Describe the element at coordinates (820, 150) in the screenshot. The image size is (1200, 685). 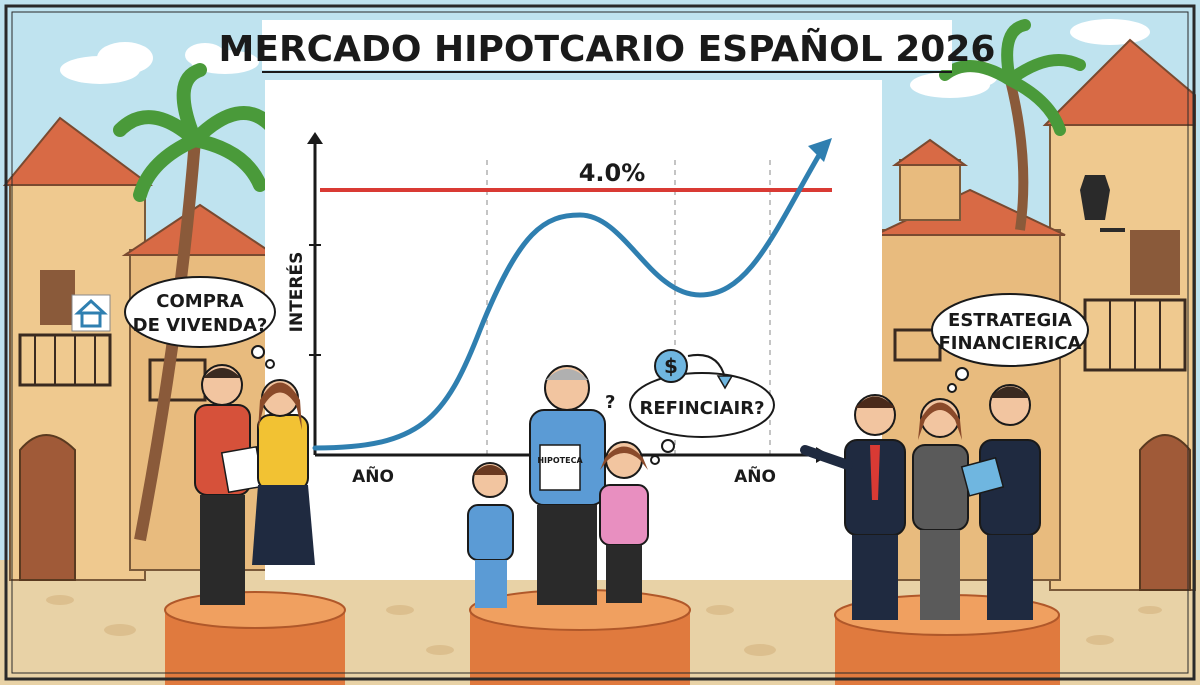
I see `series-arrowhead` at that location.